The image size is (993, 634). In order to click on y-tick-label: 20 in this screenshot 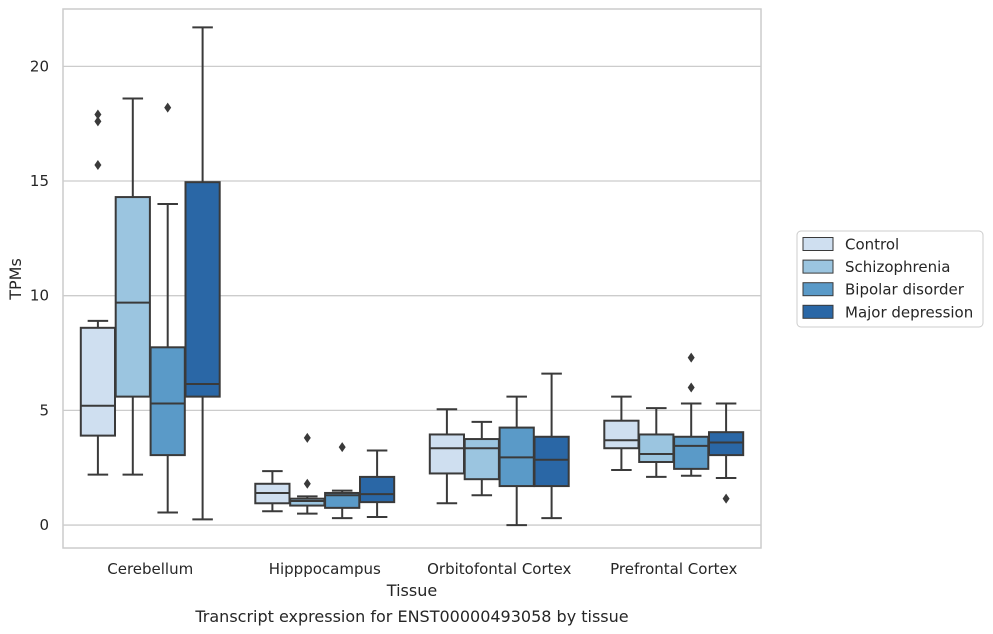, I will do `click(39, 66)`.